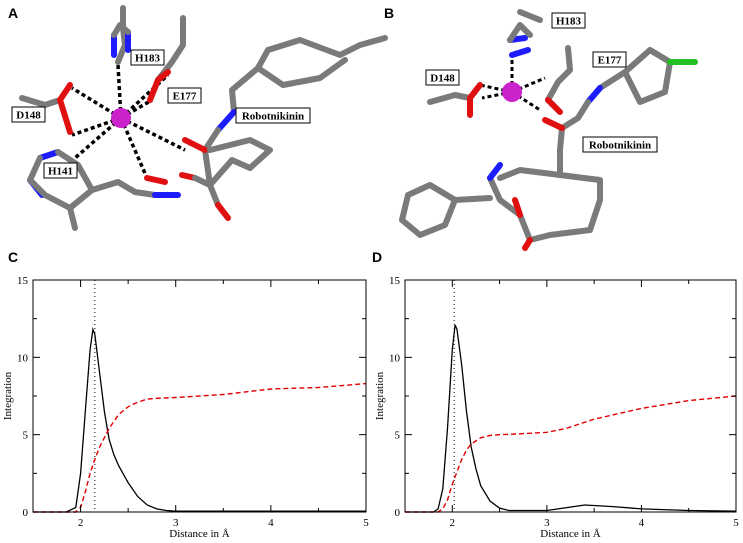  What do you see at coordinates (8, 395) in the screenshot?
I see `chart-c-ylabel: Integration` at bounding box center [8, 395].